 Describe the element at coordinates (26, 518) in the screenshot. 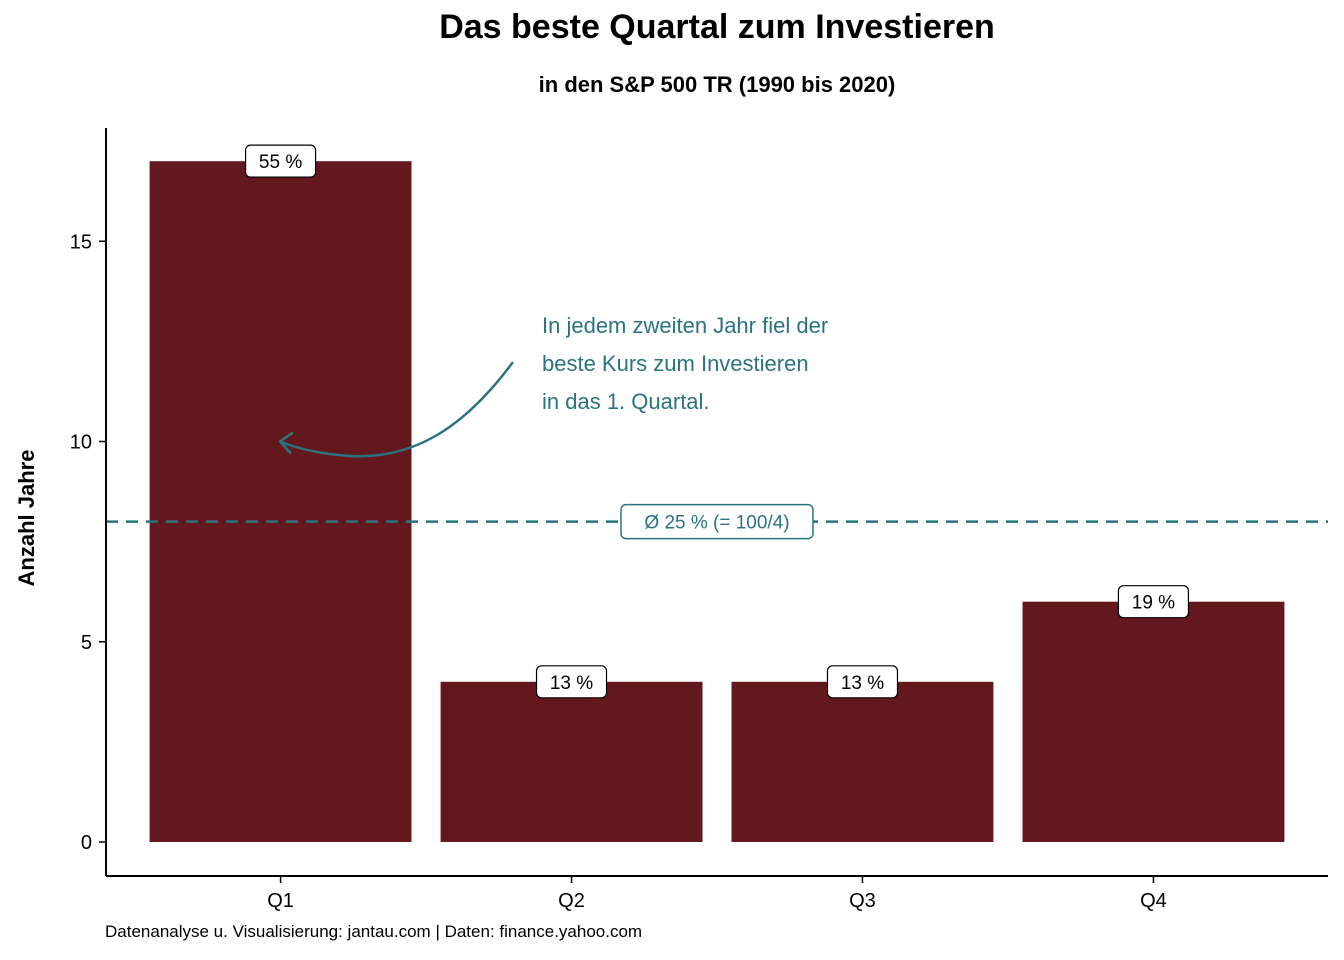

I see `y-axis-title: Anzahl Jahre` at that location.